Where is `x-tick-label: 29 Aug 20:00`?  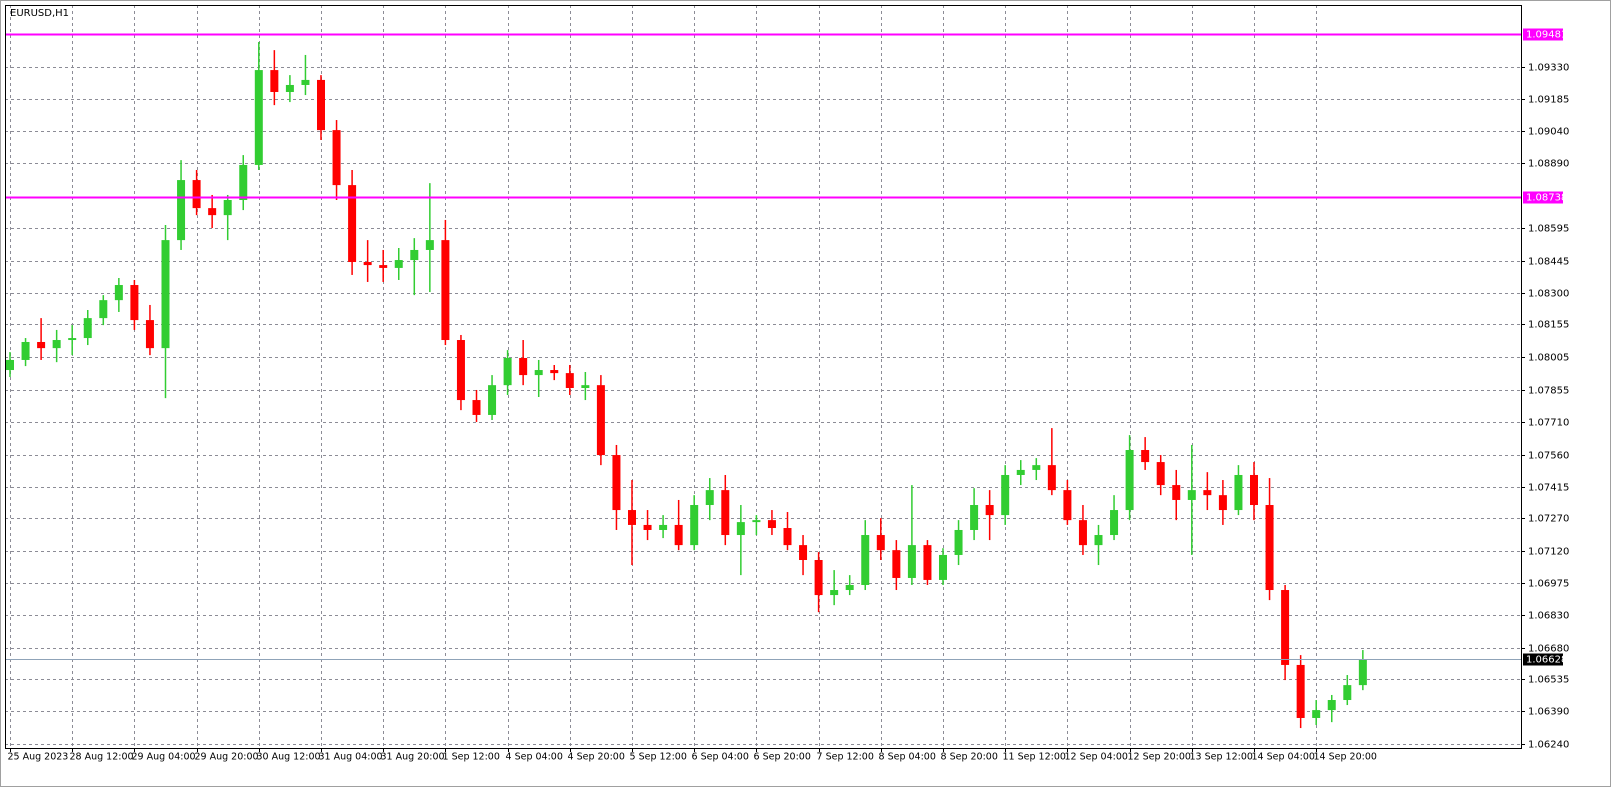
x-tick-label: 29 Aug 20:00 is located at coordinates (227, 757).